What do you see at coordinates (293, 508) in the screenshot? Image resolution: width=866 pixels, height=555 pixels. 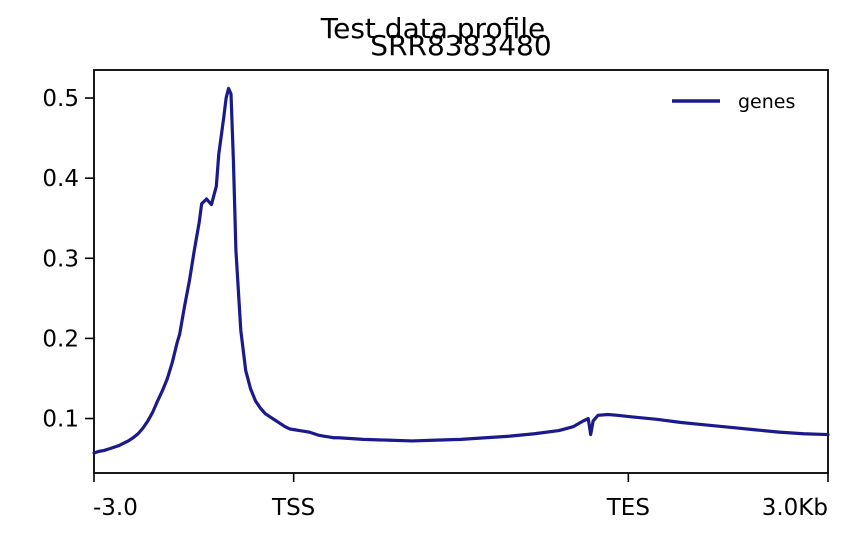 I see `x-tick-label: TSS` at bounding box center [293, 508].